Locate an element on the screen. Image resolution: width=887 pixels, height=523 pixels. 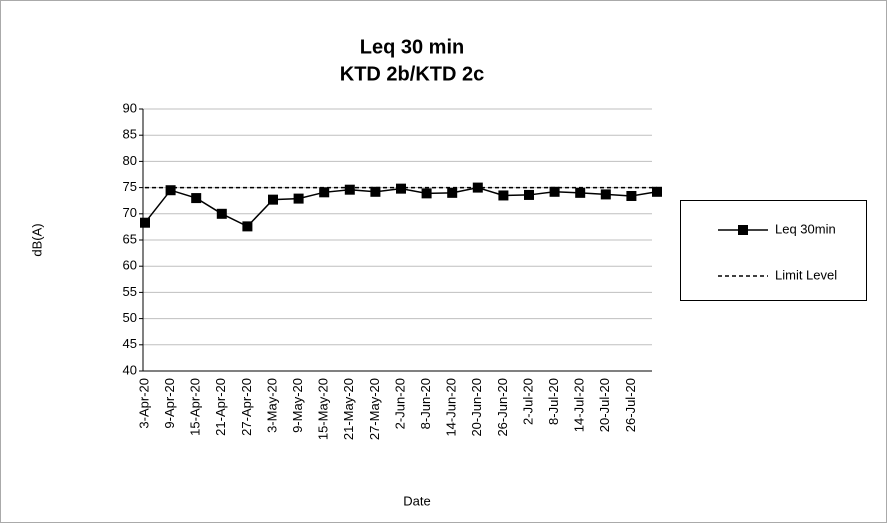
y-tick-label: 65 is located at coordinates (130, 238).